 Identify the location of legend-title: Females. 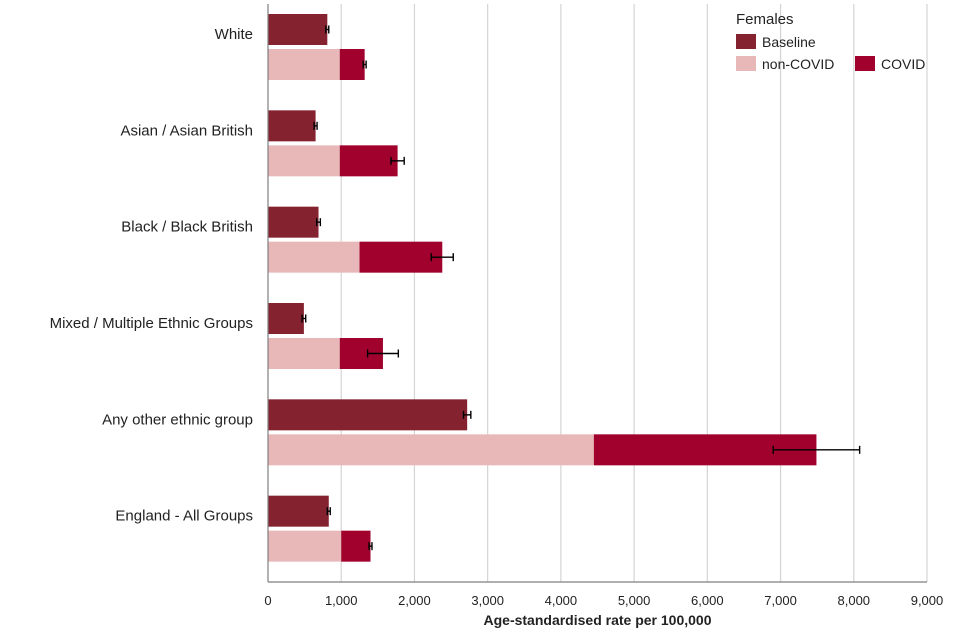
(765, 19).